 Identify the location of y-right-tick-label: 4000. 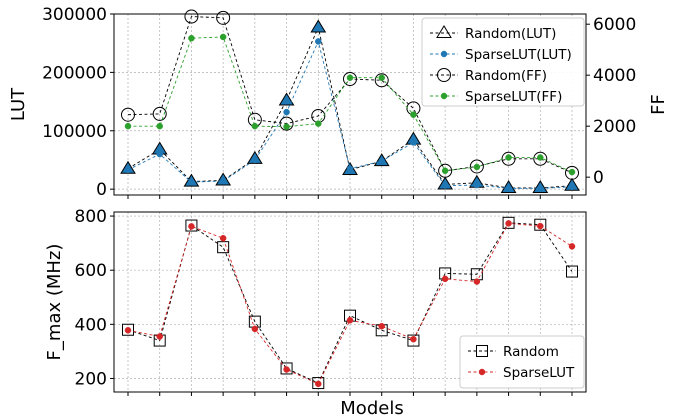
(614, 76).